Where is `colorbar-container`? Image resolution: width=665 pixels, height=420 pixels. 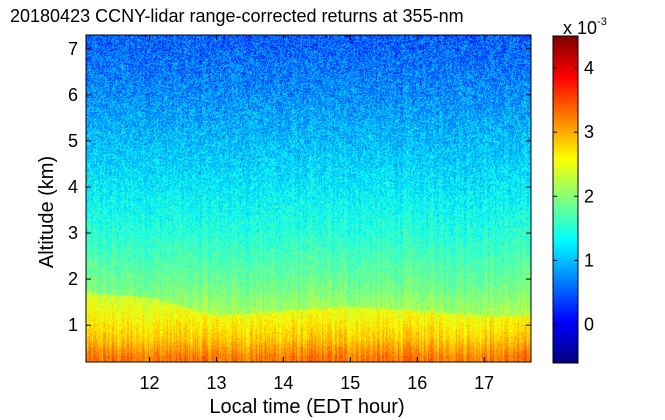
colorbar-container is located at coordinates (565, 199).